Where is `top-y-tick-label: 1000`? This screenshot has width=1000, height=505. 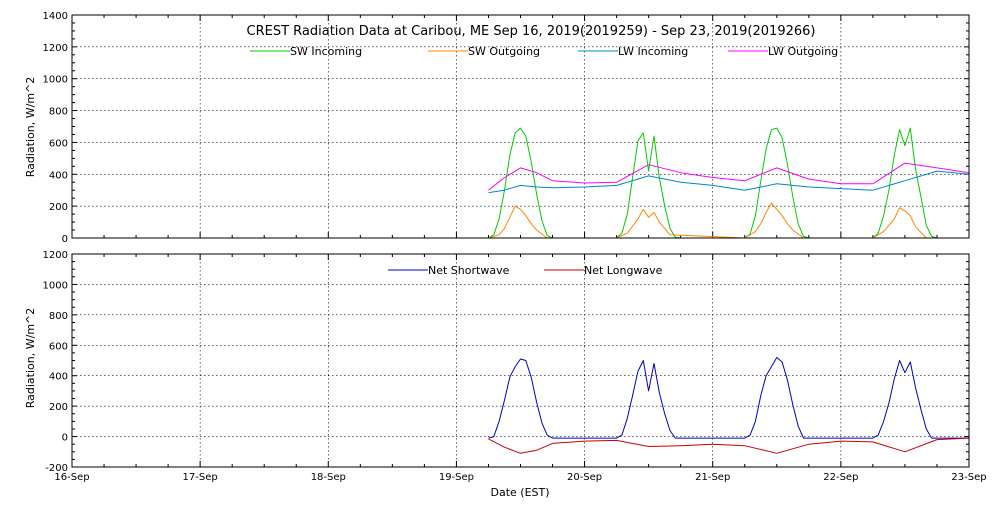
top-y-tick-label: 1000 is located at coordinates (55, 80).